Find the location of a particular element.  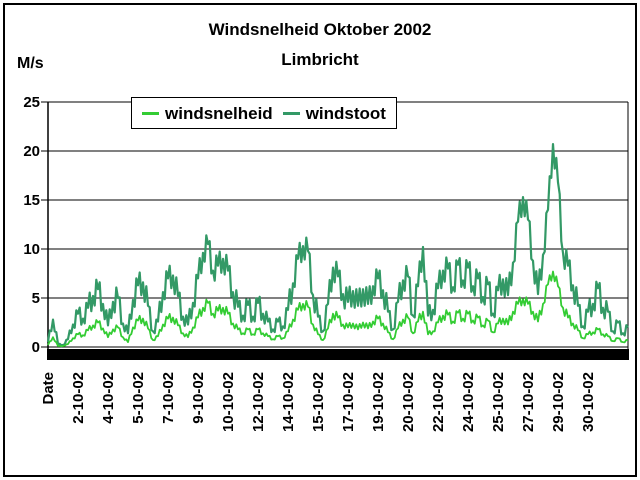

y-axis-unit-label: M/s is located at coordinates (30, 63).